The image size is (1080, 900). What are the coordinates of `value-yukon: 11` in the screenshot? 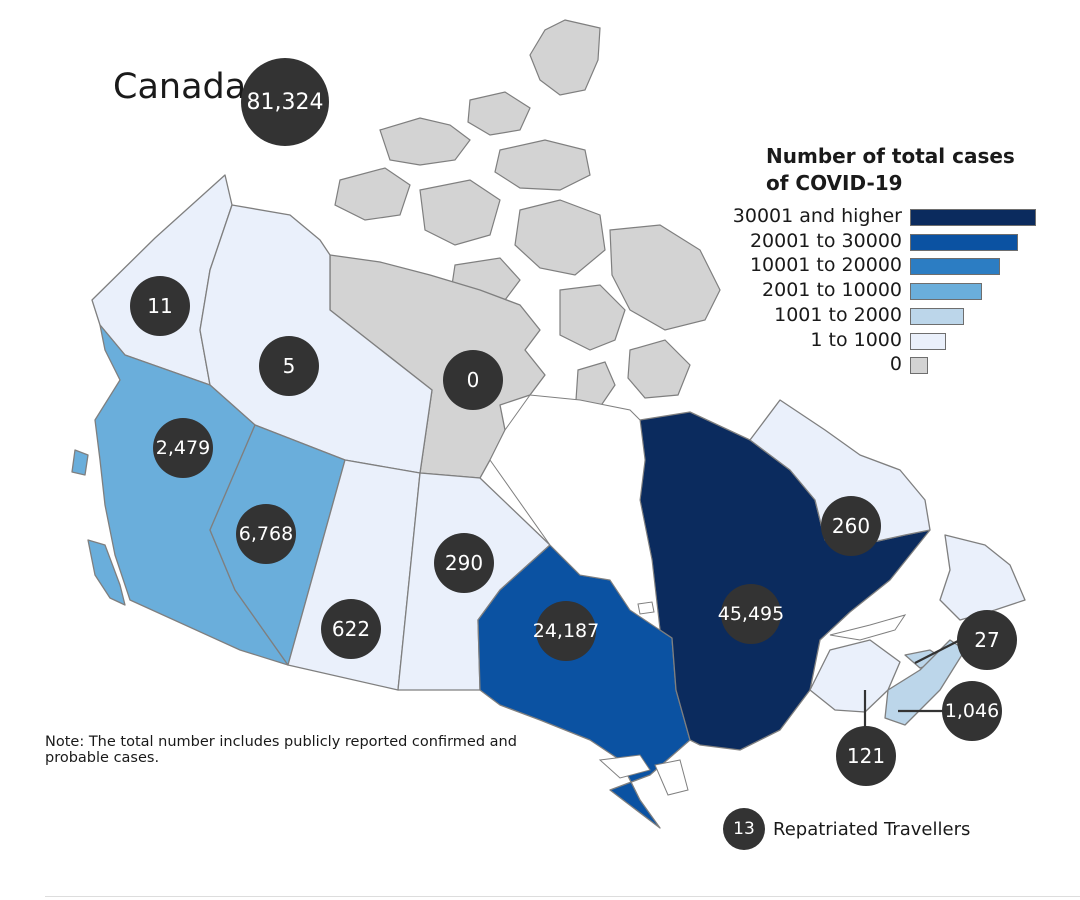 It's located at (159, 306).